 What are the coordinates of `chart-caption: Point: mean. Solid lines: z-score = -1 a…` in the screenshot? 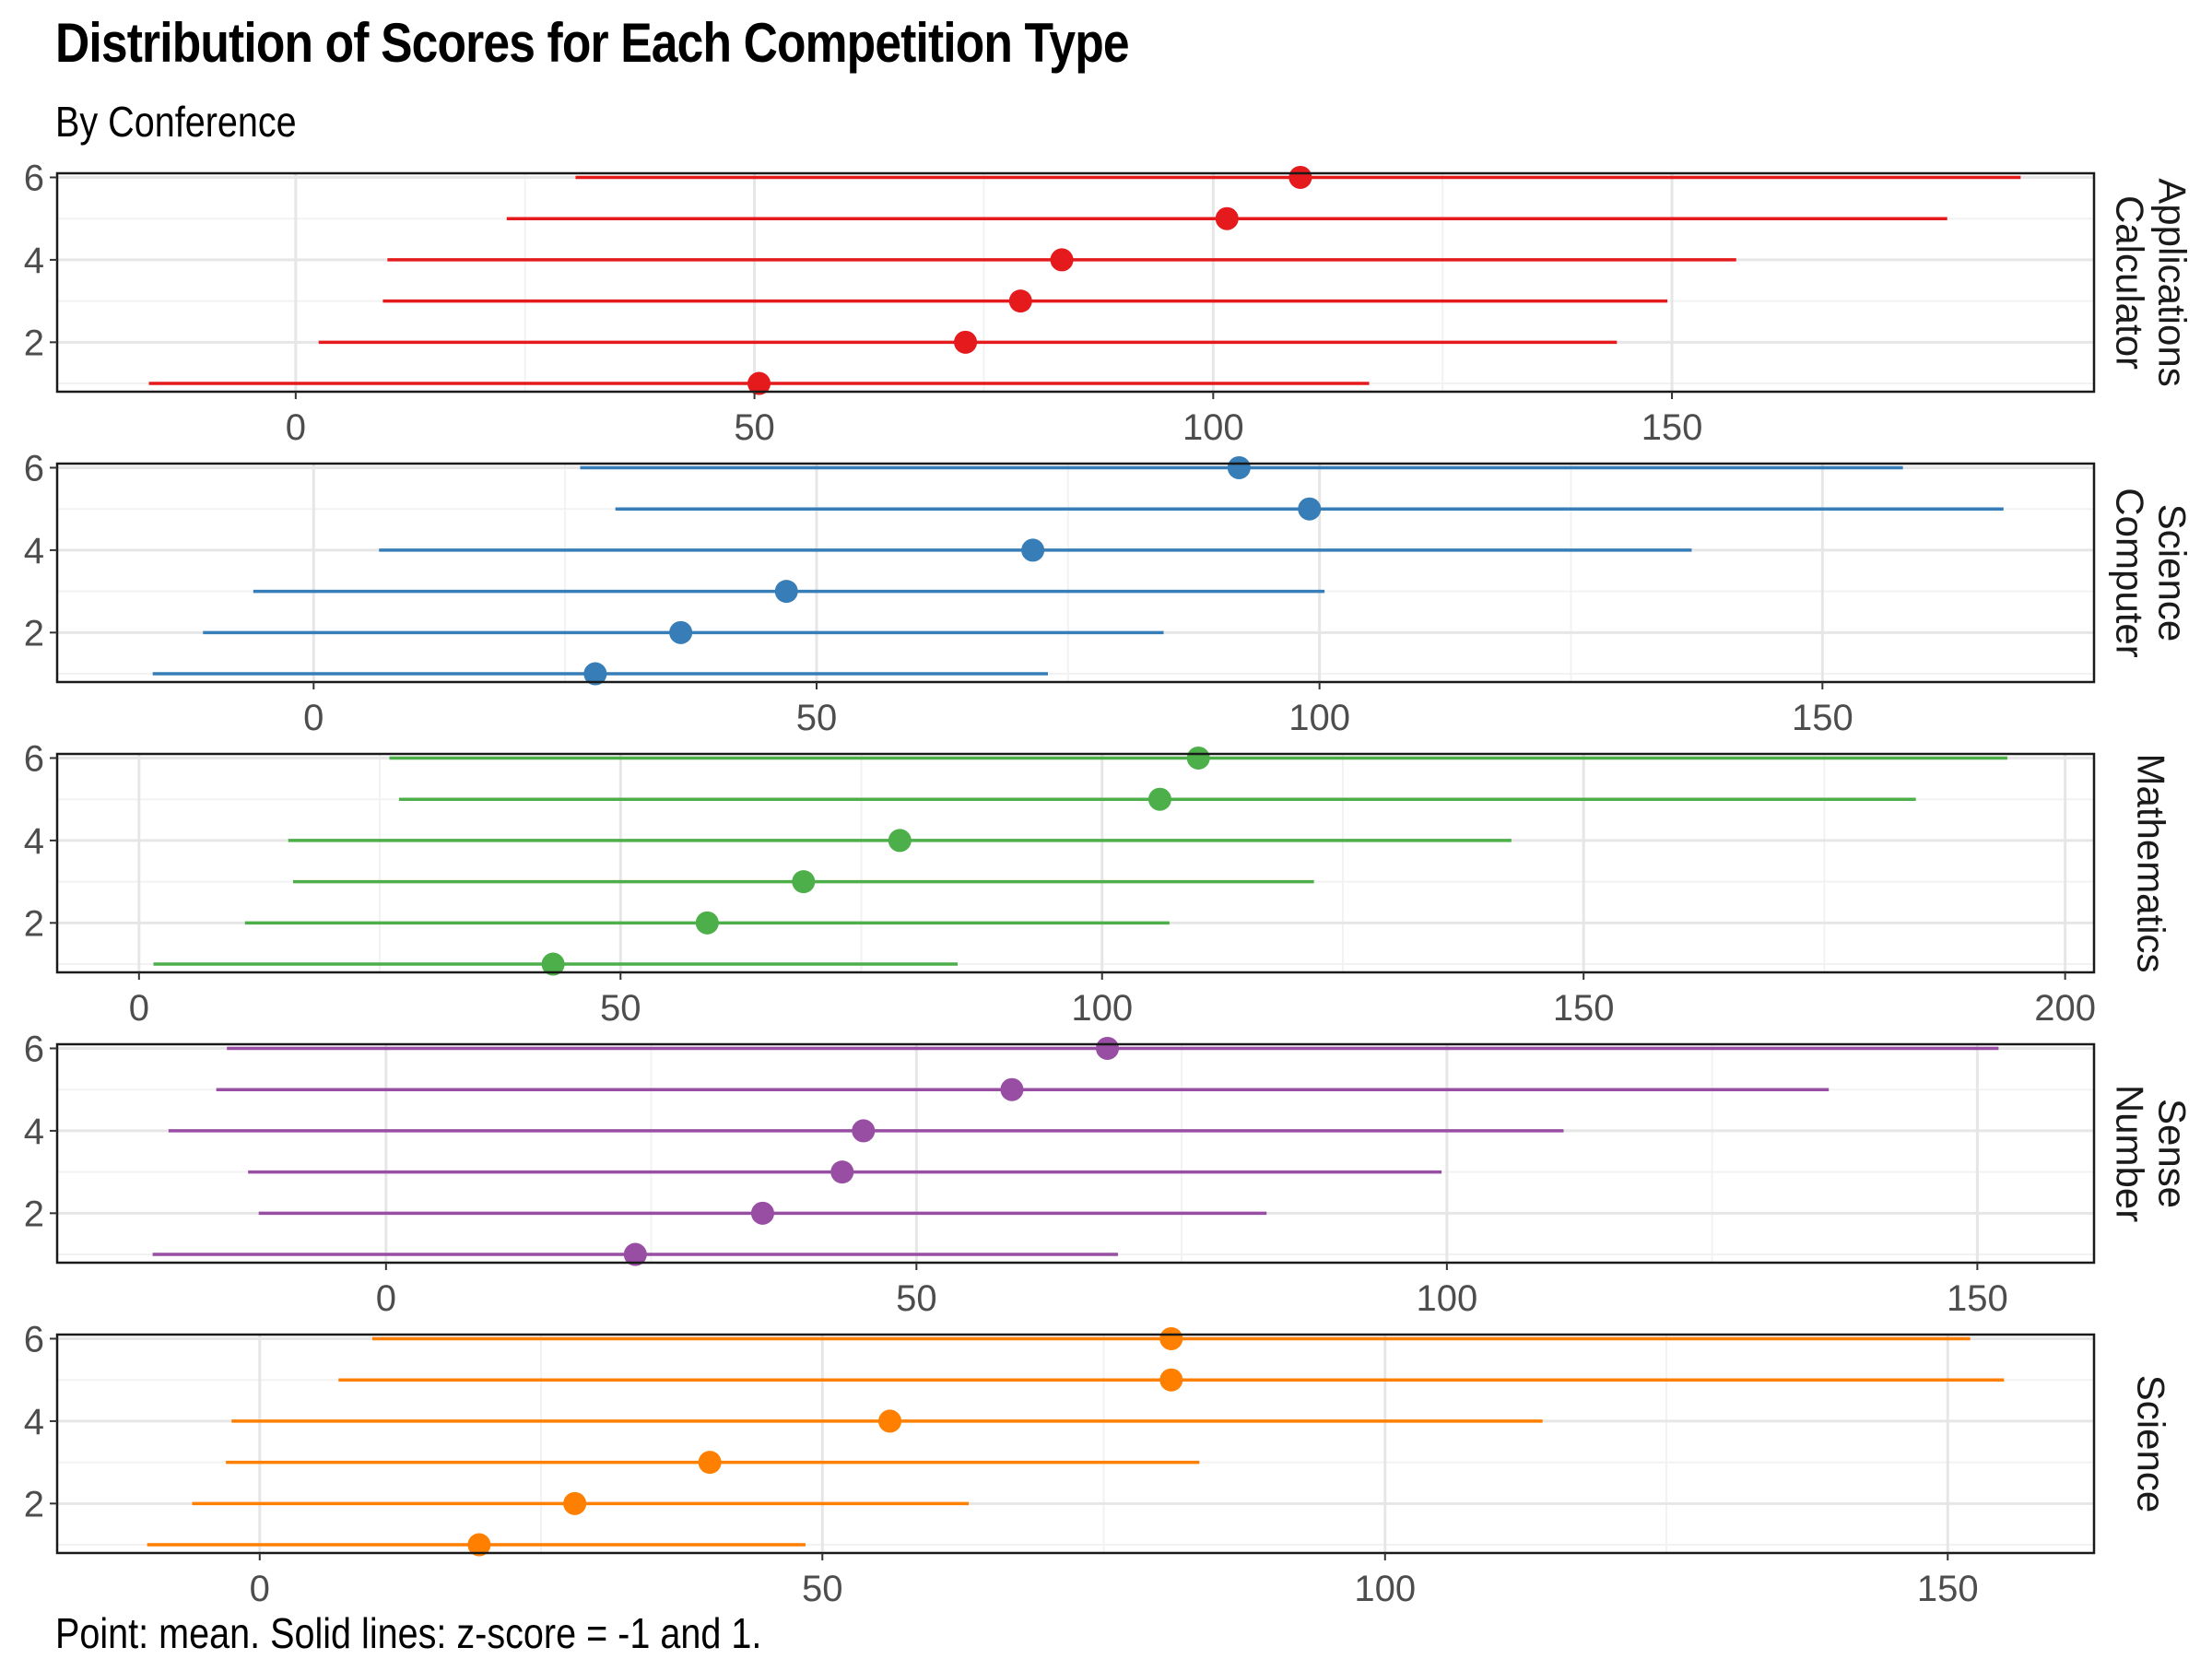 It's located at (408, 1633).